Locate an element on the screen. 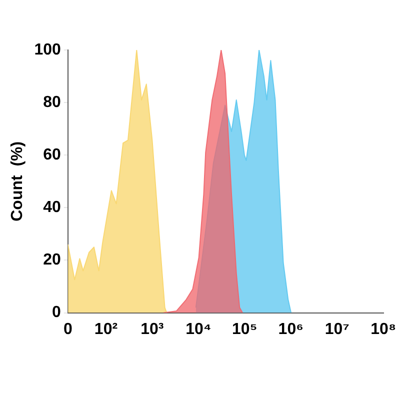  x-tick-label: 10⁴ is located at coordinates (199, 329).